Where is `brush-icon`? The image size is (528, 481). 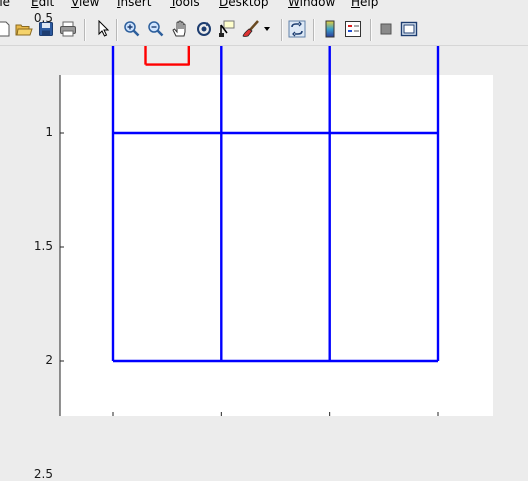 brush-icon is located at coordinates (250, 28).